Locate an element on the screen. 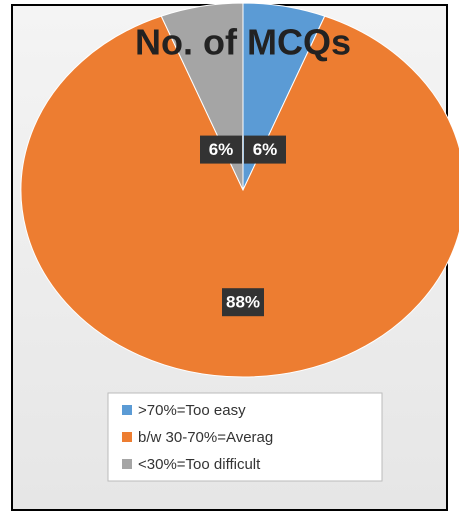  legend-label: b/w 30-70%=Averag is located at coordinates (205, 437).